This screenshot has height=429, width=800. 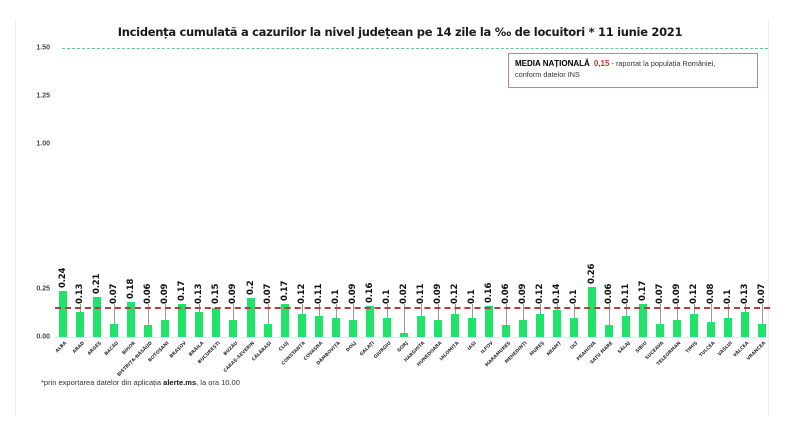 What do you see at coordinates (506, 331) in the screenshot?
I see `bar-maramureș` at bounding box center [506, 331].